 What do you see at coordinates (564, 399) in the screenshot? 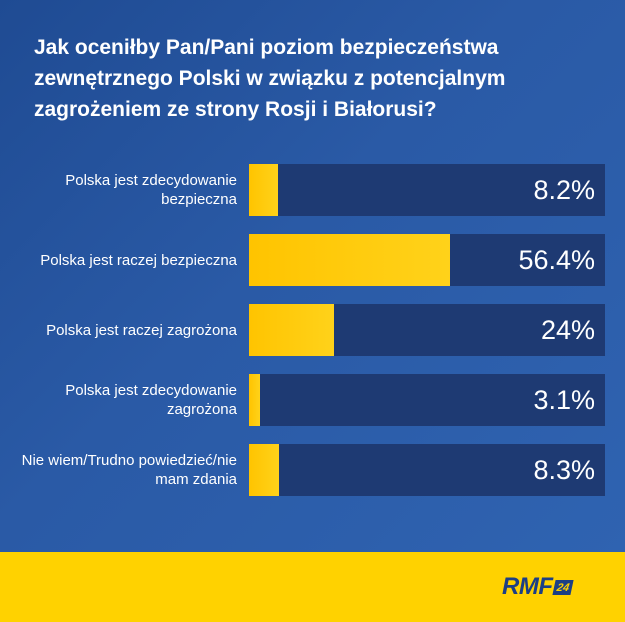
I see `value-label: 3.1%` at bounding box center [564, 399].